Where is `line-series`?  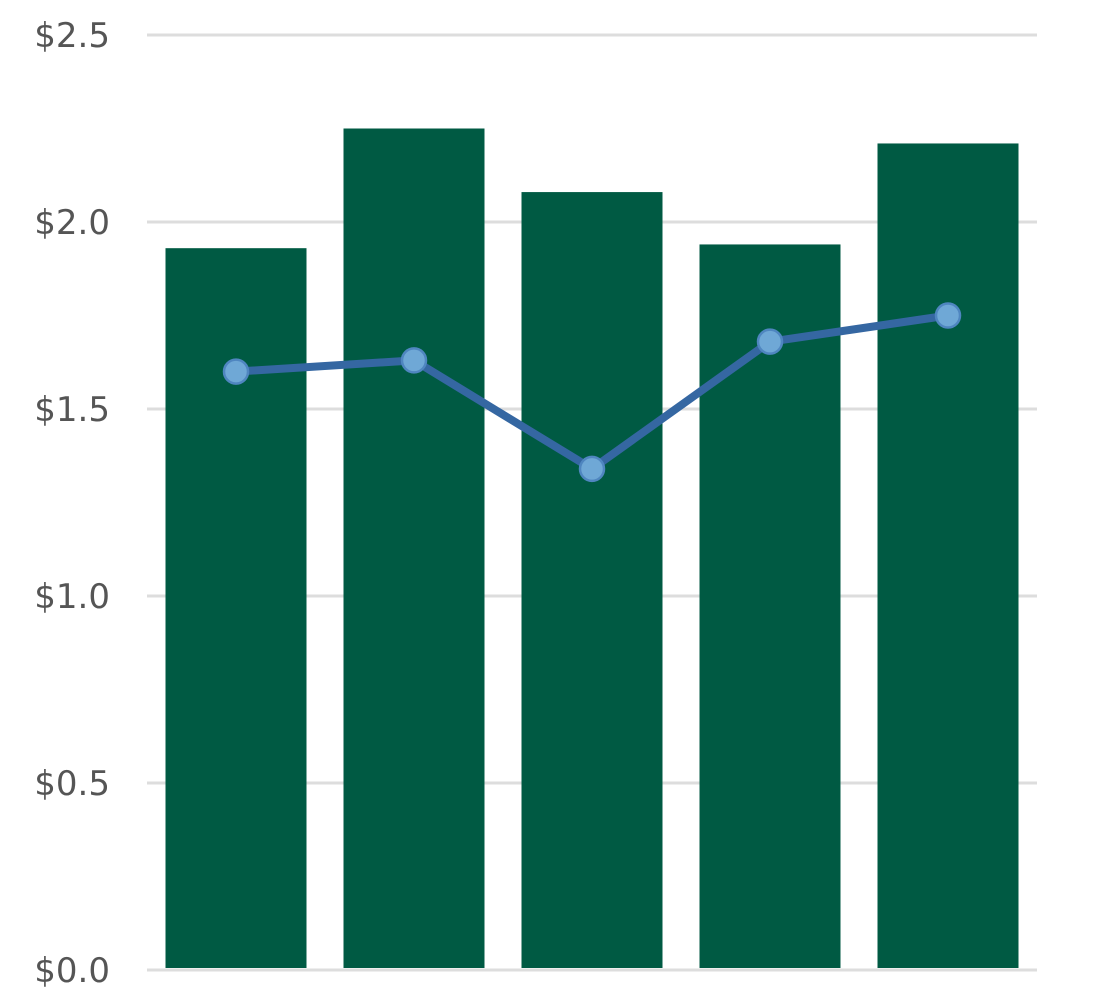
line-series is located at coordinates (592, 392).